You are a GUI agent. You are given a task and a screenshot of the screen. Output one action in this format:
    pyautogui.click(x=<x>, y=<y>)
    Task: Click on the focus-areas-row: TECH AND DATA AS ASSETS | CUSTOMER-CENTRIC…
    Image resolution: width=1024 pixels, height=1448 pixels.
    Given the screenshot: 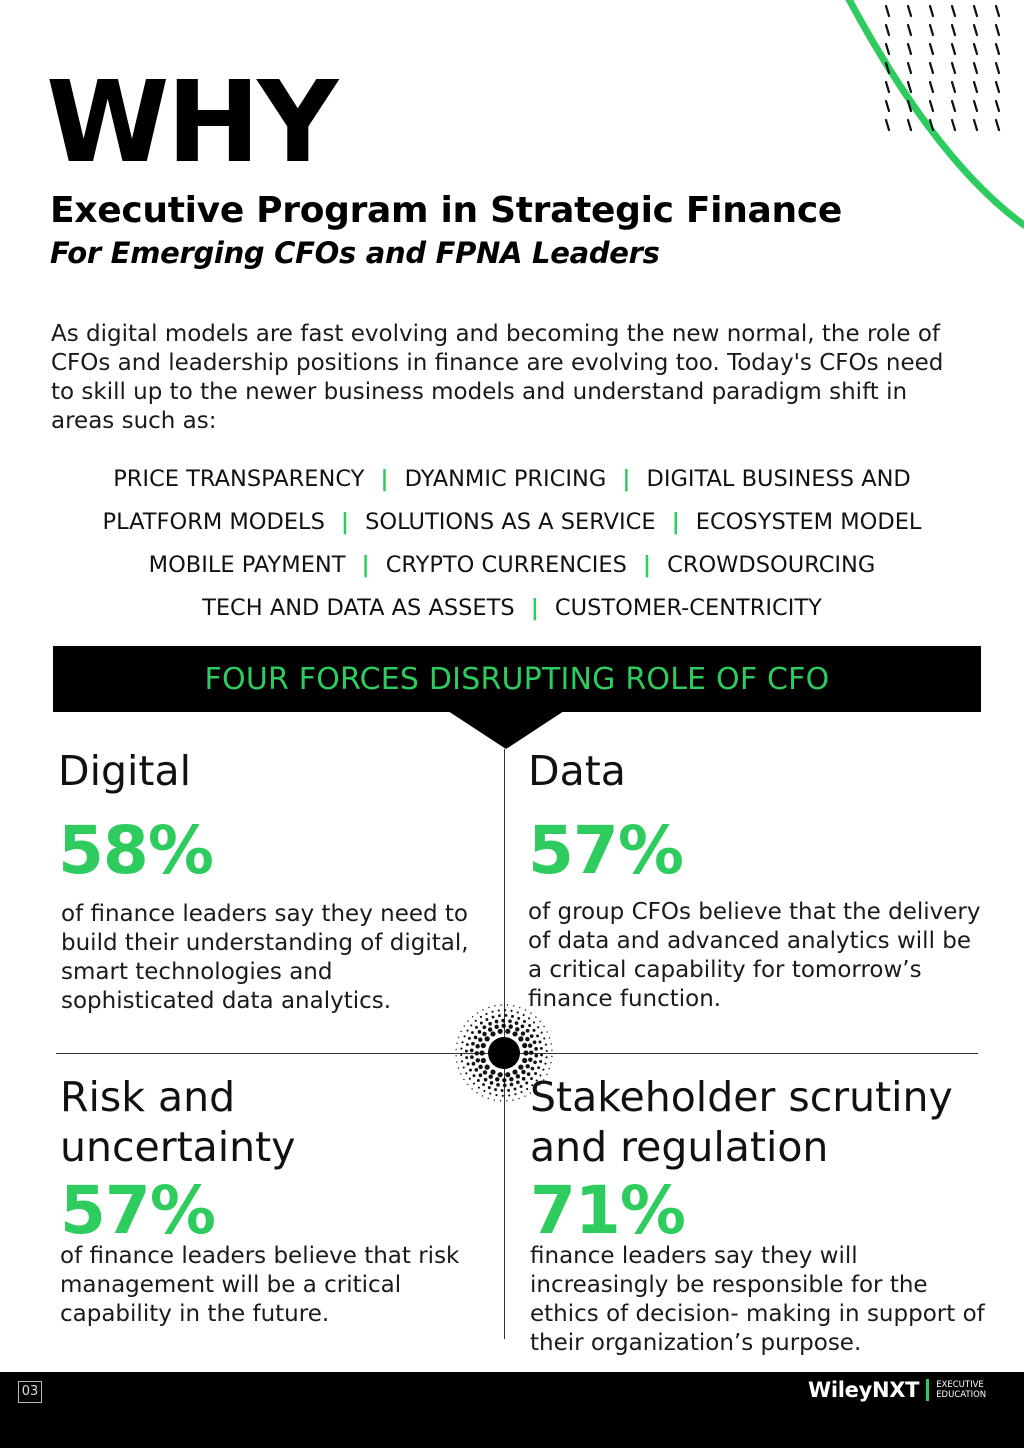 What is the action you would take?
    pyautogui.click(x=512, y=608)
    